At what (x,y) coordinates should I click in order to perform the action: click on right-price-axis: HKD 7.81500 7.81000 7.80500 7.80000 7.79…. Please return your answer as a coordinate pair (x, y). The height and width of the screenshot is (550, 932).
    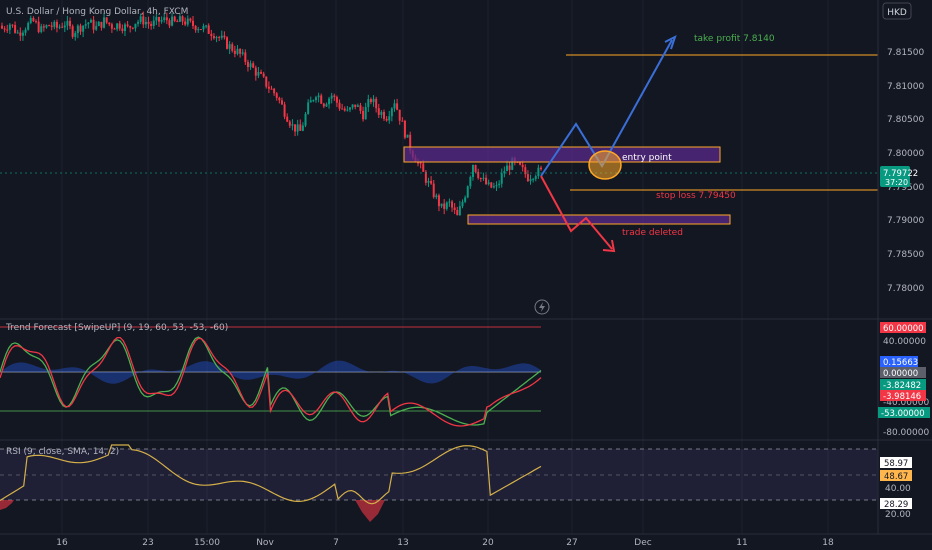
    Looking at the image, I should click on (903, 267).